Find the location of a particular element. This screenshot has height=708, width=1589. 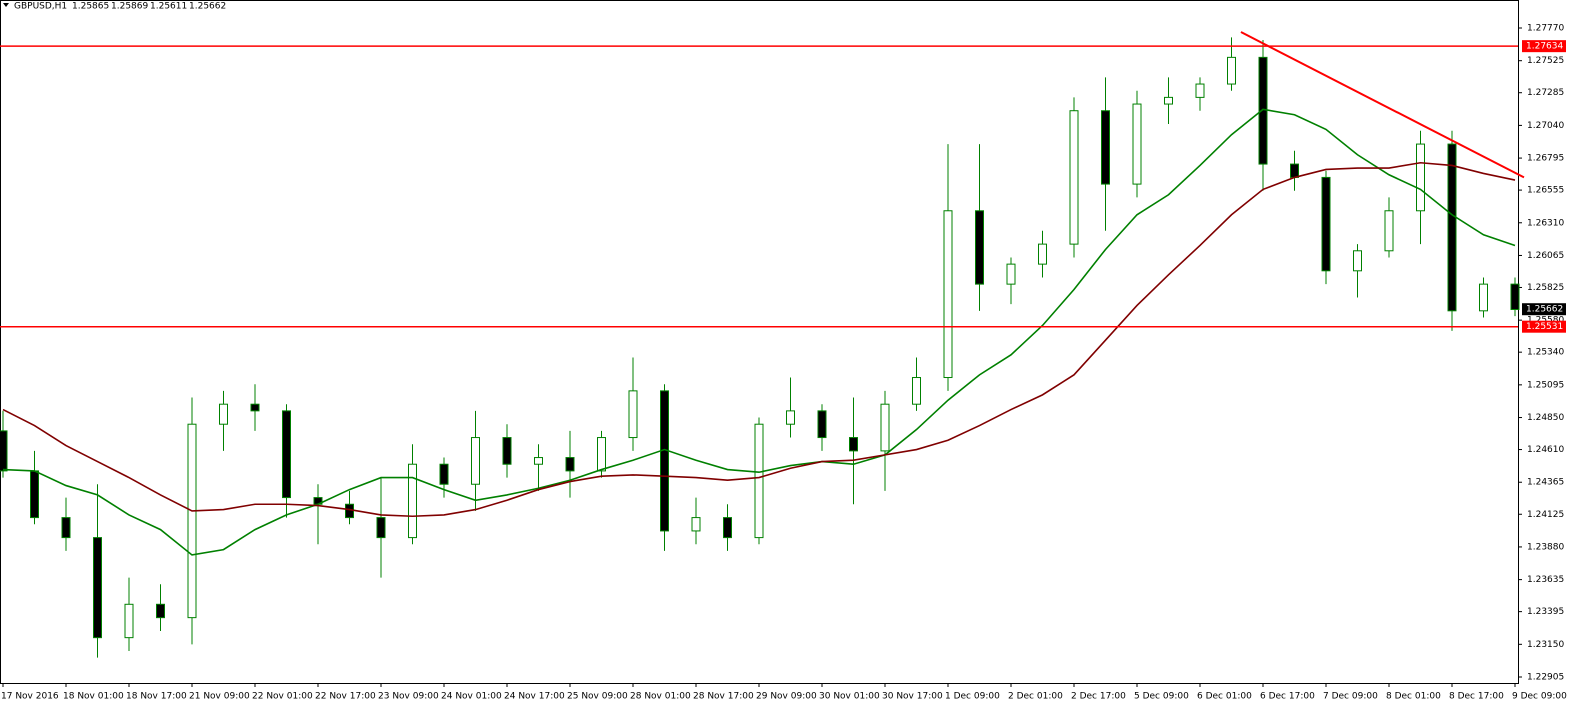

x-tick-label: 21 Nov 09:00 is located at coordinates (219, 697).